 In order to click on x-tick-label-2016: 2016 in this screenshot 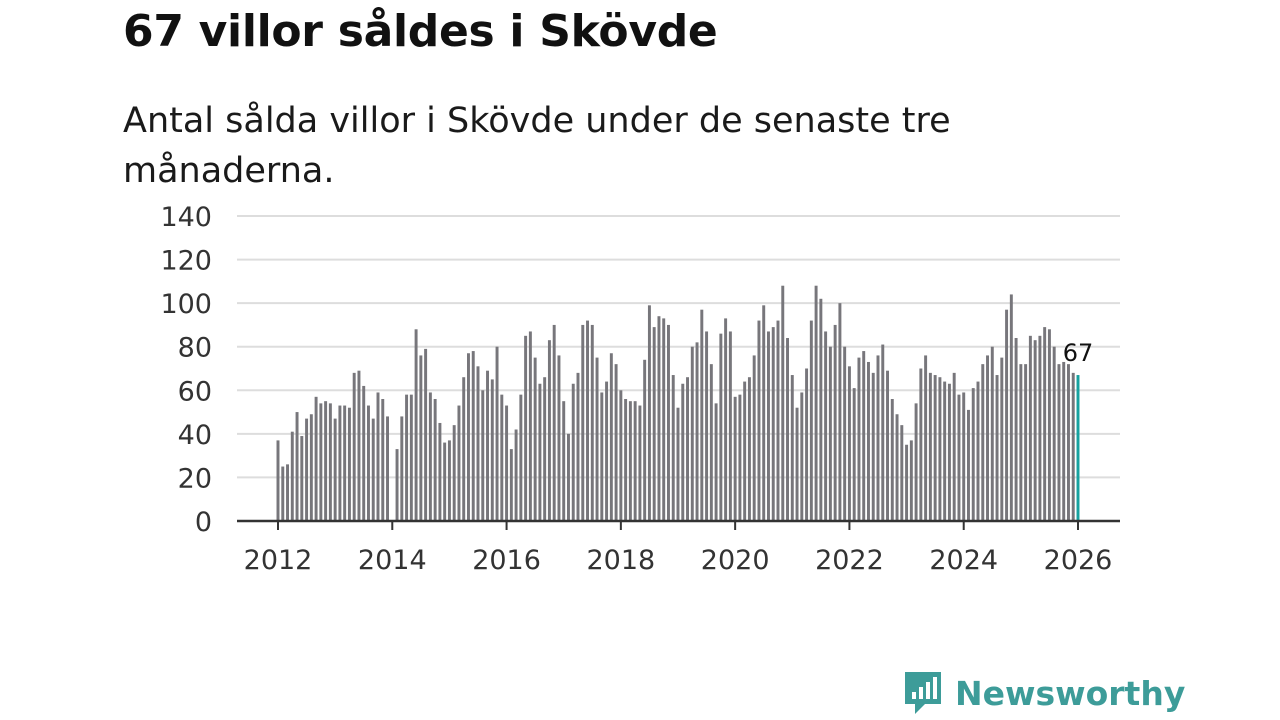, I will do `click(506, 560)`.